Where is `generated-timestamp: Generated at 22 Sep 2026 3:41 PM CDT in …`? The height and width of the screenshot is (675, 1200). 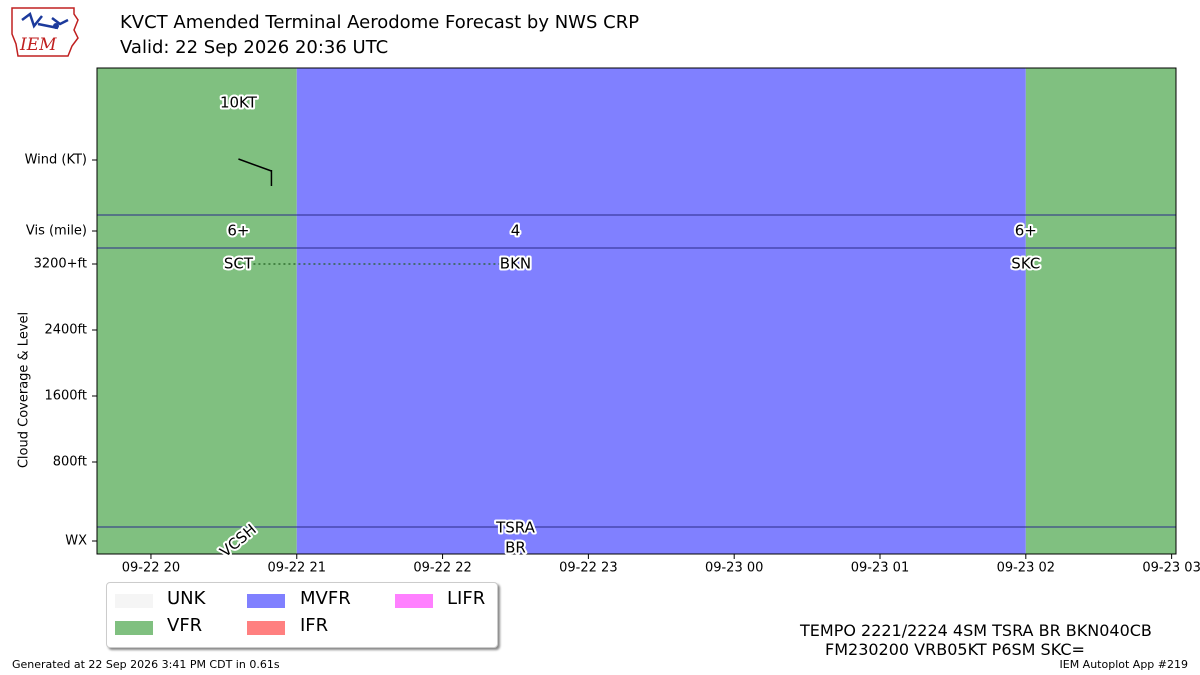 generated-timestamp: Generated at 22 Sep 2026 3:41 PM CDT in … is located at coordinates (146, 664).